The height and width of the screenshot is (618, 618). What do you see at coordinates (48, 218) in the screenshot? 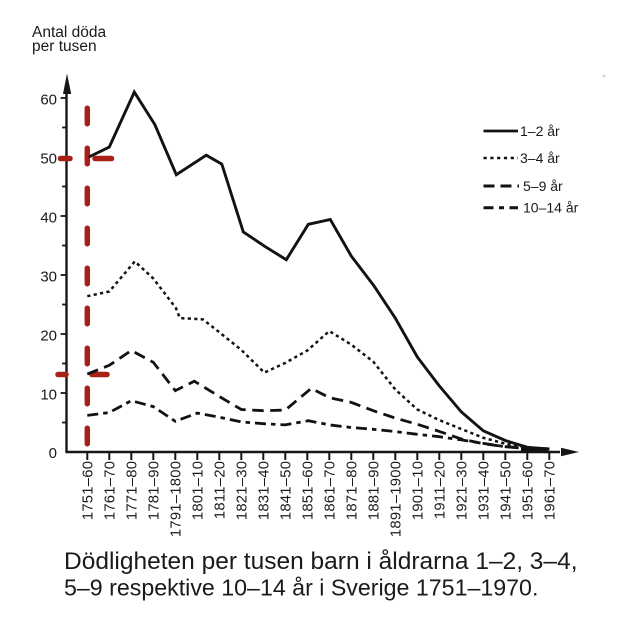
I see `svg-text: 40` at bounding box center [48, 218].